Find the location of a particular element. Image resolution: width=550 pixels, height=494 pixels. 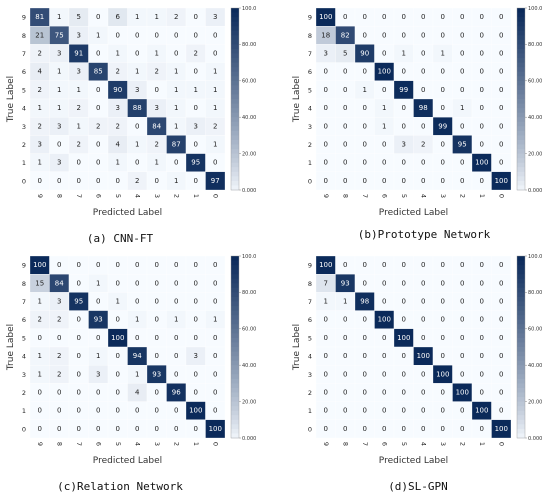

heatmap-cell is located at coordinates (215, 181).